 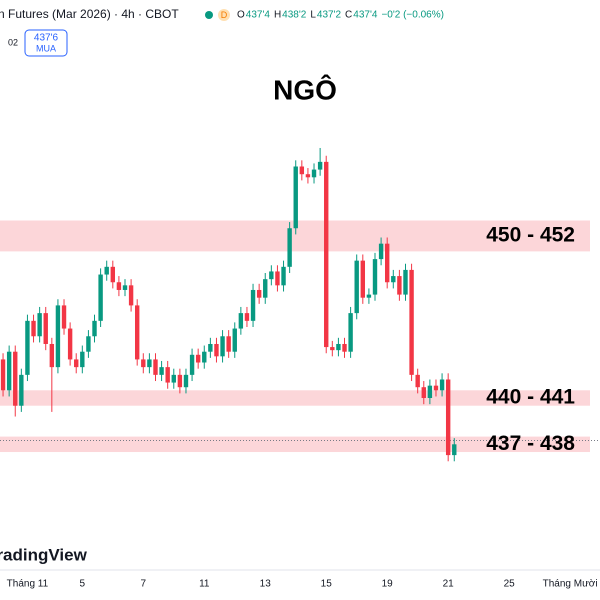 What do you see at coordinates (46, 38) in the screenshot?
I see `buy-price: 437'6` at bounding box center [46, 38].